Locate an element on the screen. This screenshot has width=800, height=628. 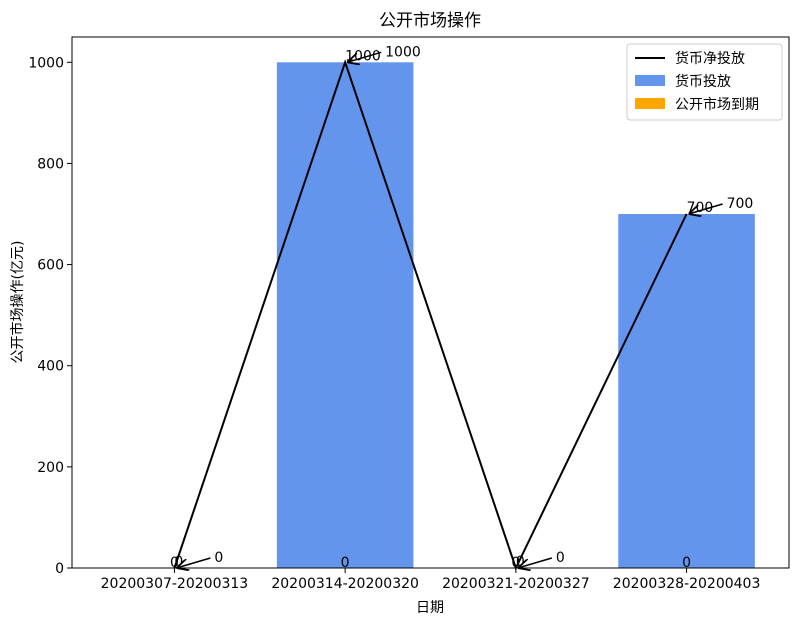
x-tick-label: 20200328-20200403 is located at coordinates (687, 584).